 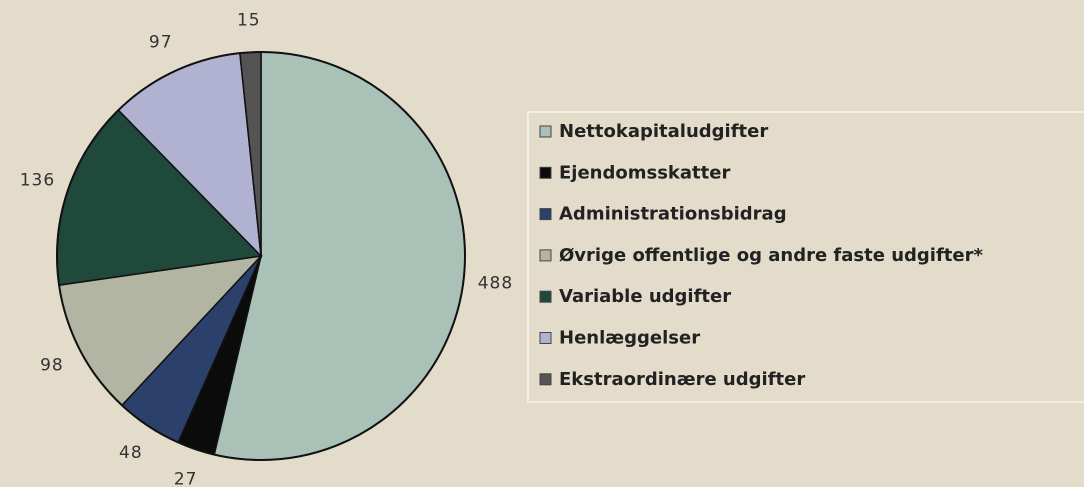 I want to click on value-label: 488, so click(x=495, y=283).